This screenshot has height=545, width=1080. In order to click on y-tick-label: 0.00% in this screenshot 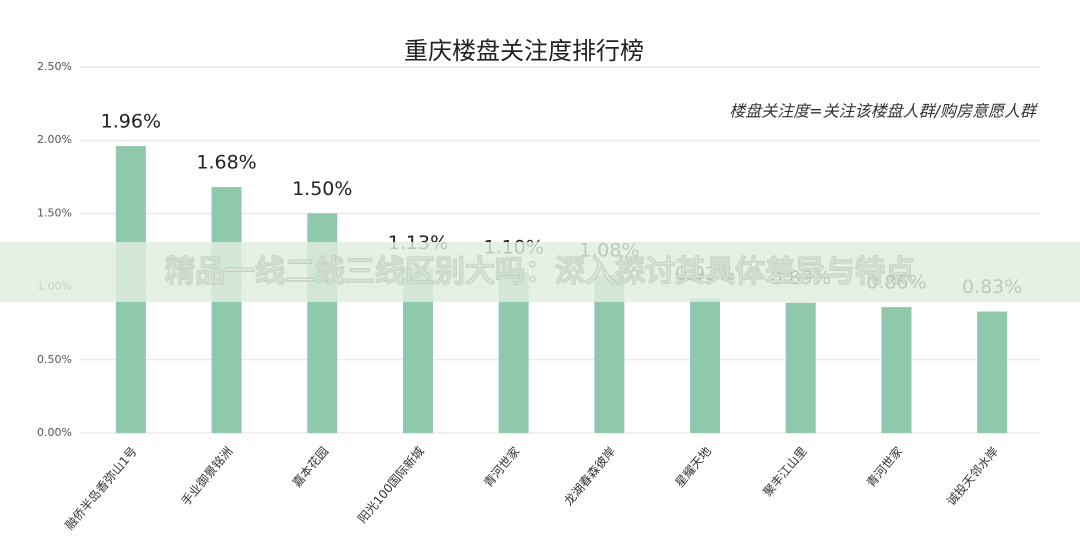, I will do `click(54, 432)`.